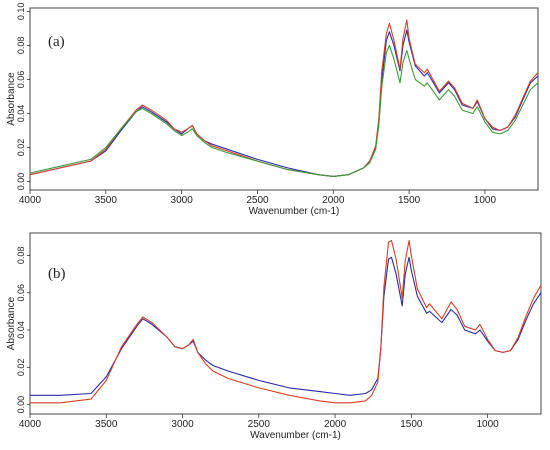  Describe the element at coordinates (21, 12) in the screenshot. I see `y-tick-label: 0.10` at that location.